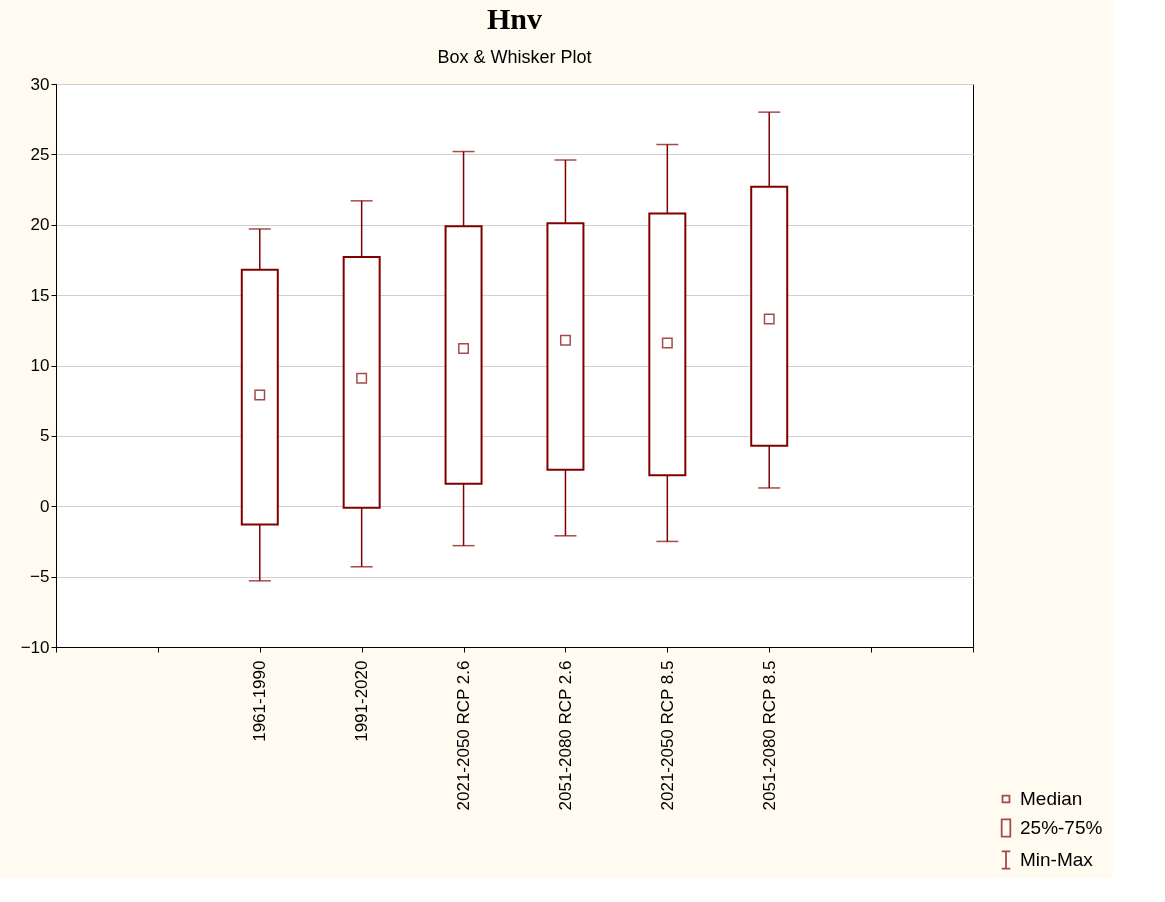 The height and width of the screenshot is (902, 1165). I want to click on y-tick-label: 10, so click(40, 365).